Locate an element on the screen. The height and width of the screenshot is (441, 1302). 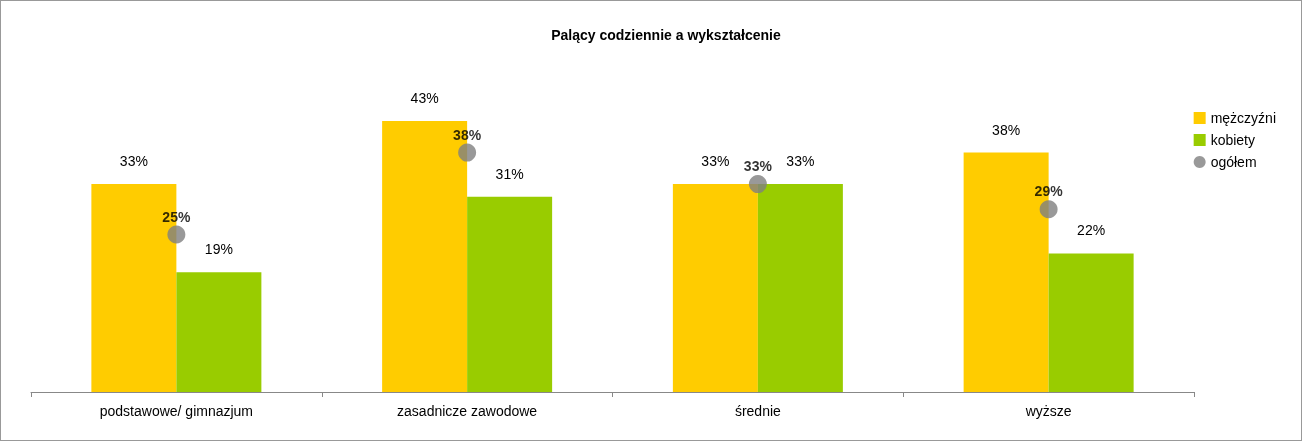
data-label: 22% is located at coordinates (1091, 230).